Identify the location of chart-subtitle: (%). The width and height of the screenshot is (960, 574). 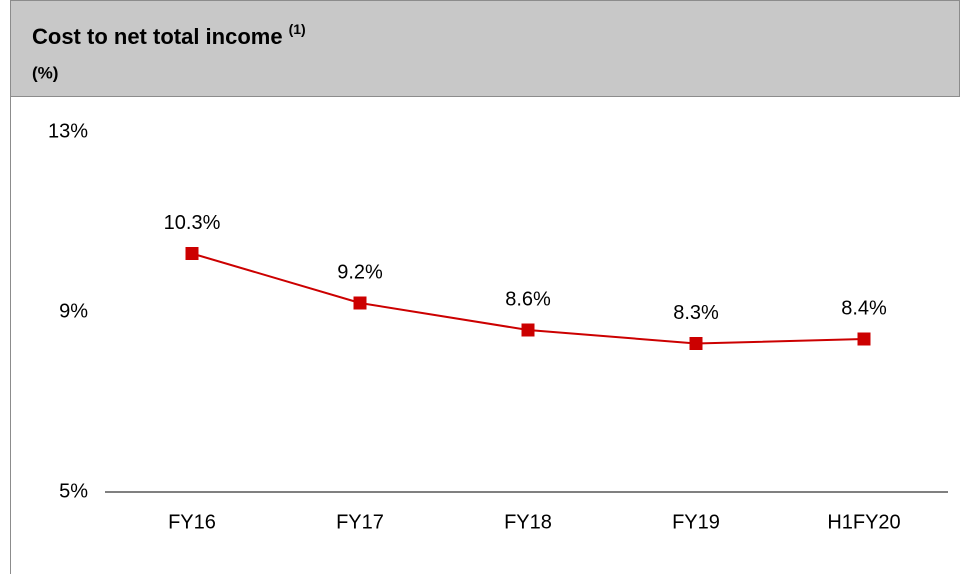
(45, 72).